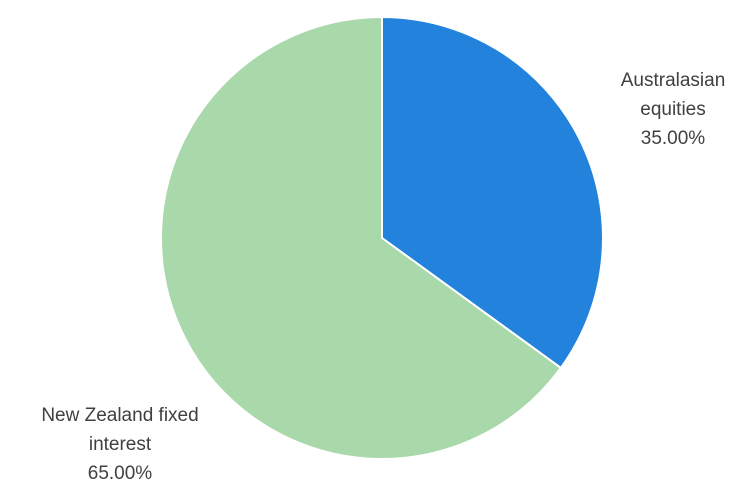 This screenshot has height=495, width=747. I want to click on slice-category-label: interest, so click(120, 444).